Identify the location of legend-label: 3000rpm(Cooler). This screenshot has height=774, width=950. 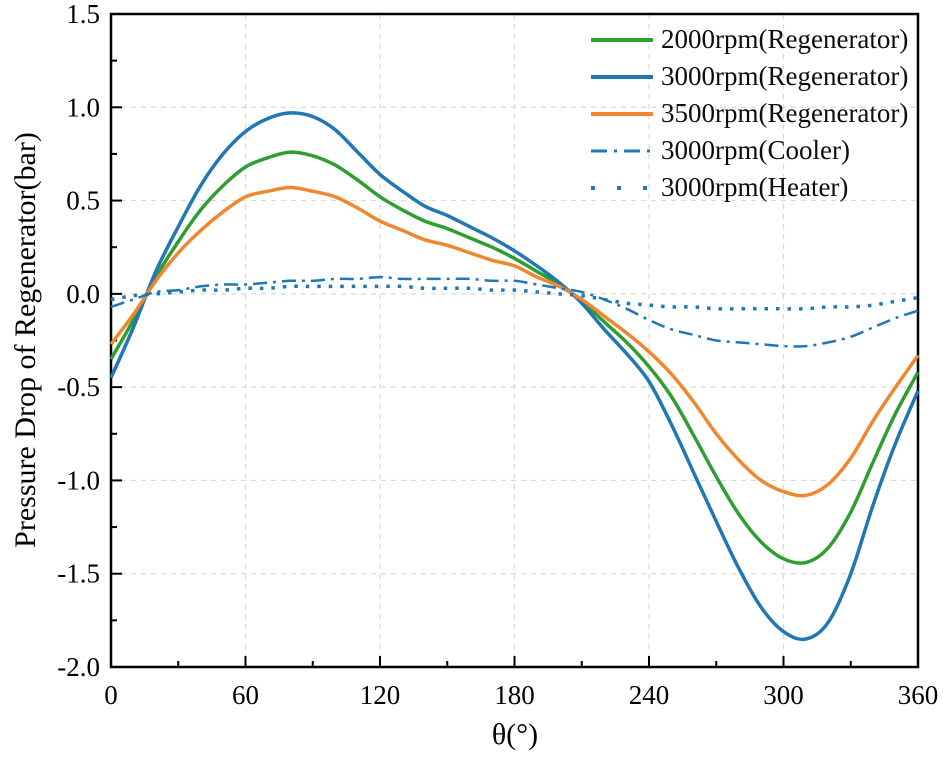
(755, 150).